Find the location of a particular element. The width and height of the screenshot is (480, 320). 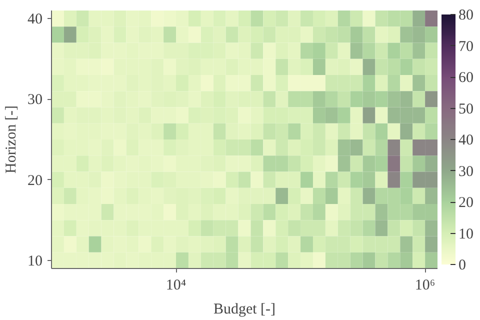

color-bar-label: 20 is located at coordinates (466, 203).